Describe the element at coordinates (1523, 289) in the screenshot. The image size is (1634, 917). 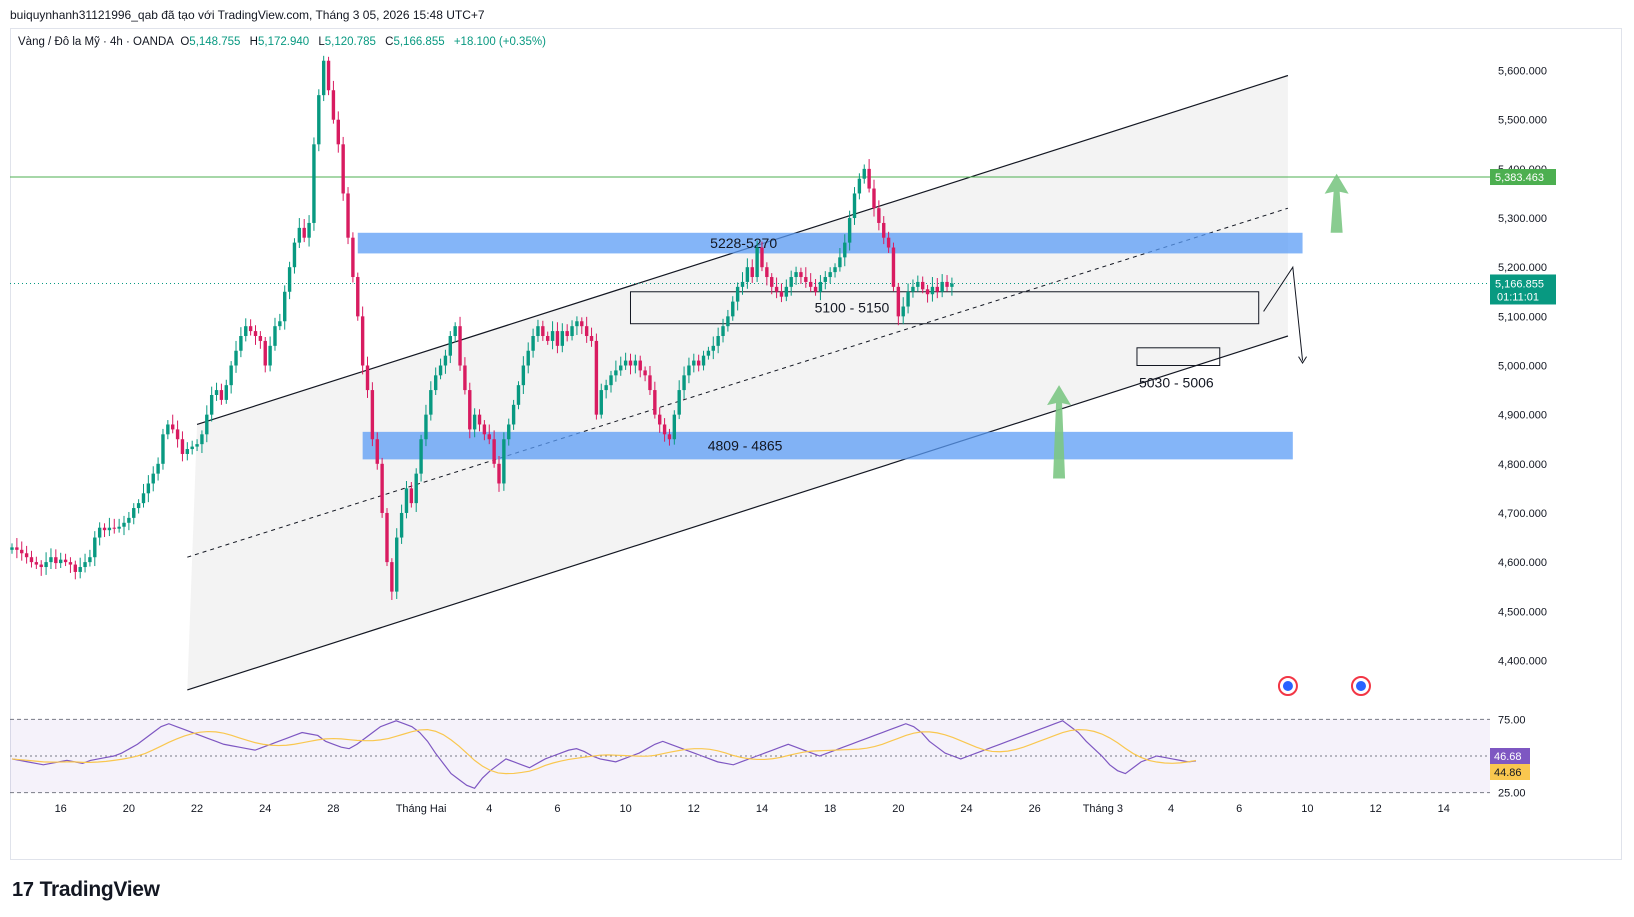
I see `price-tag` at that location.